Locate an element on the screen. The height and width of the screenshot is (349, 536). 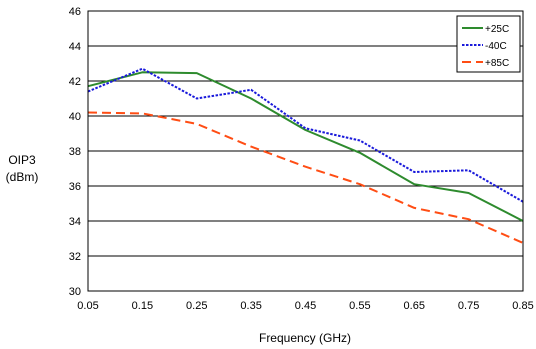
x-tick-label: 0.15 is located at coordinates (142, 306).